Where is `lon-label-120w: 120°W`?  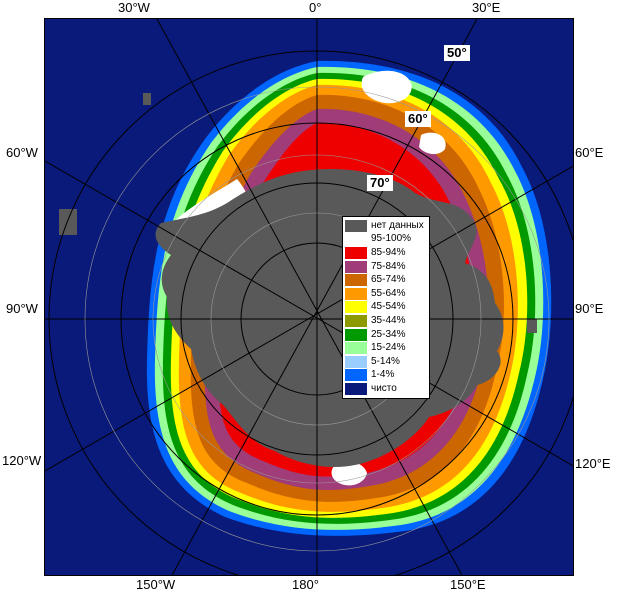
lon-label-120w: 120°W is located at coordinates (22, 460).